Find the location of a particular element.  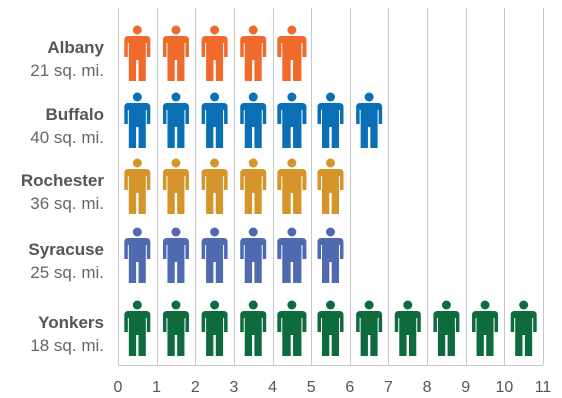

x-tick-label: 3 is located at coordinates (233, 387).